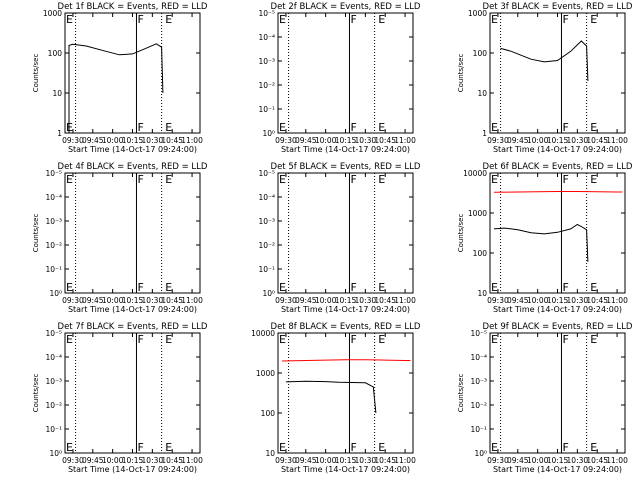 This screenshot has width=640, height=480. I want to click on panel-title: Det 5f BLACK = Events, RED = LLD, so click(346, 167).